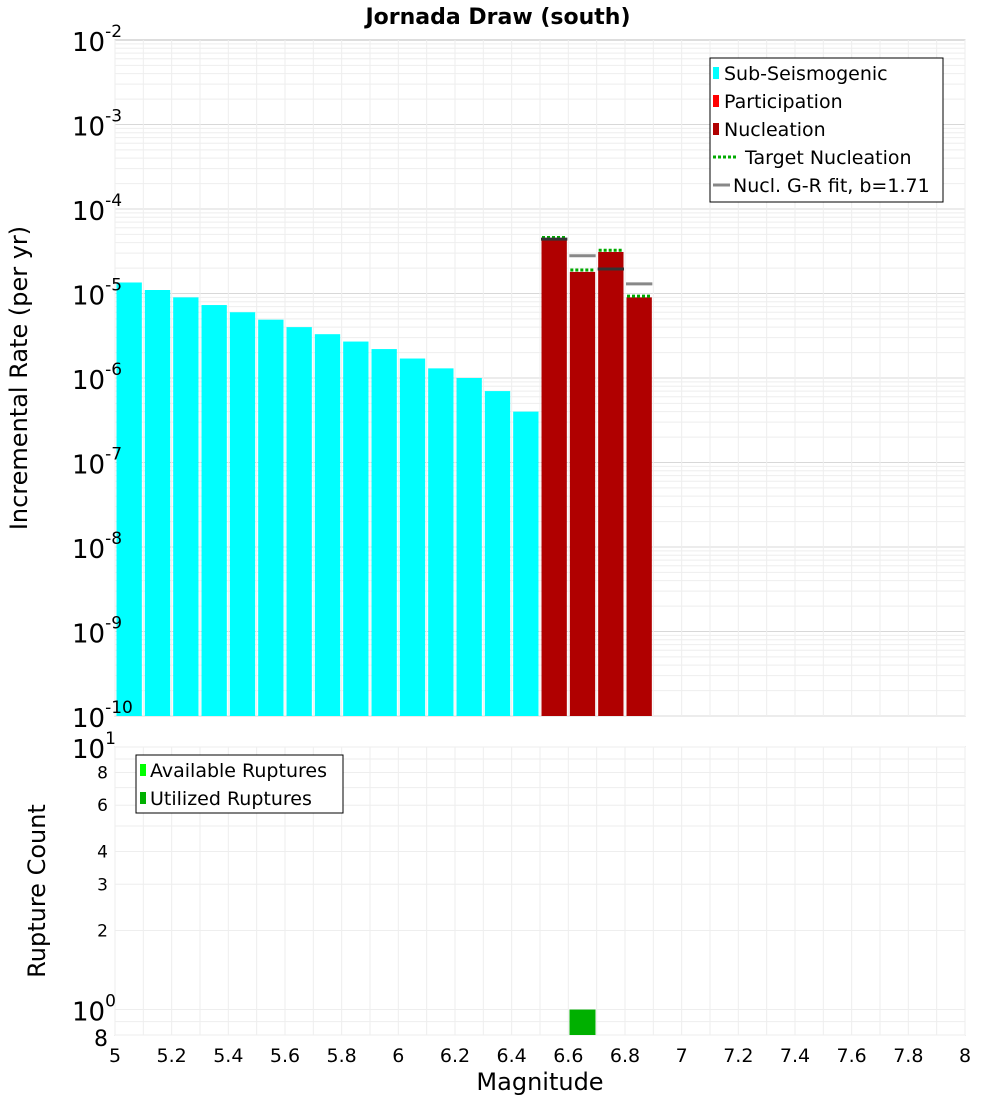  What do you see at coordinates (539, 1082) in the screenshot?
I see `x-axis-label: Magnitude` at bounding box center [539, 1082].